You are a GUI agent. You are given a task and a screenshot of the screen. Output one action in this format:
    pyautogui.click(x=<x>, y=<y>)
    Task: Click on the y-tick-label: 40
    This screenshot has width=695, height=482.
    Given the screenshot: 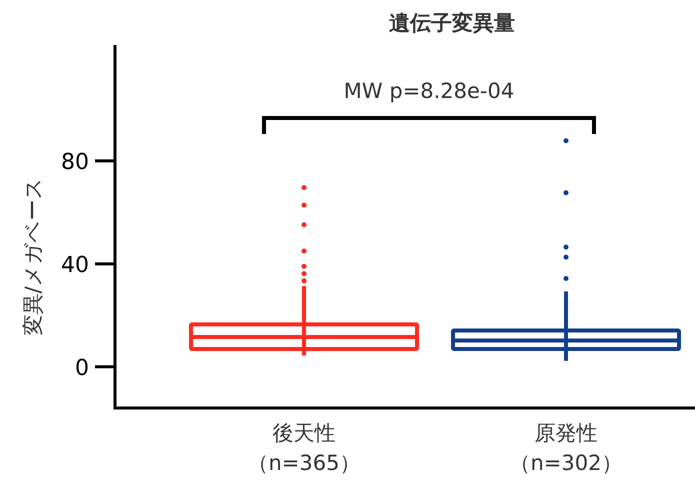 What is the action you would take?
    pyautogui.click(x=75, y=265)
    